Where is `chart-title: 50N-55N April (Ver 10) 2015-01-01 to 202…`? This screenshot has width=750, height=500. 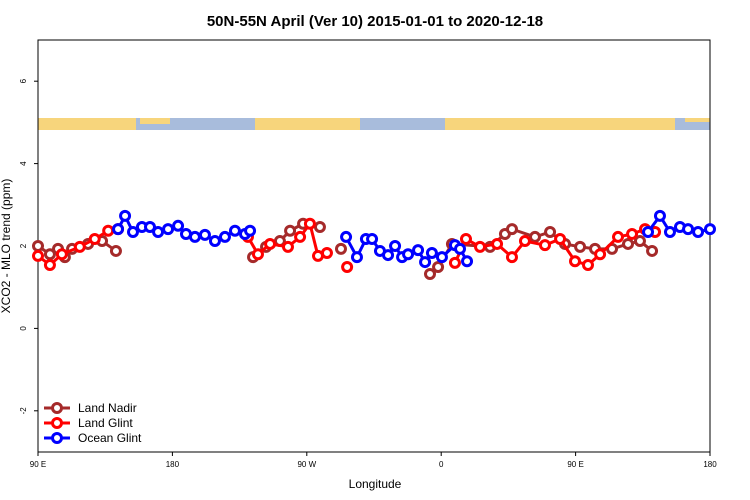
chart-title: 50N-55N April (Ver 10) 2015-01-01 to 202… is located at coordinates (375, 21).